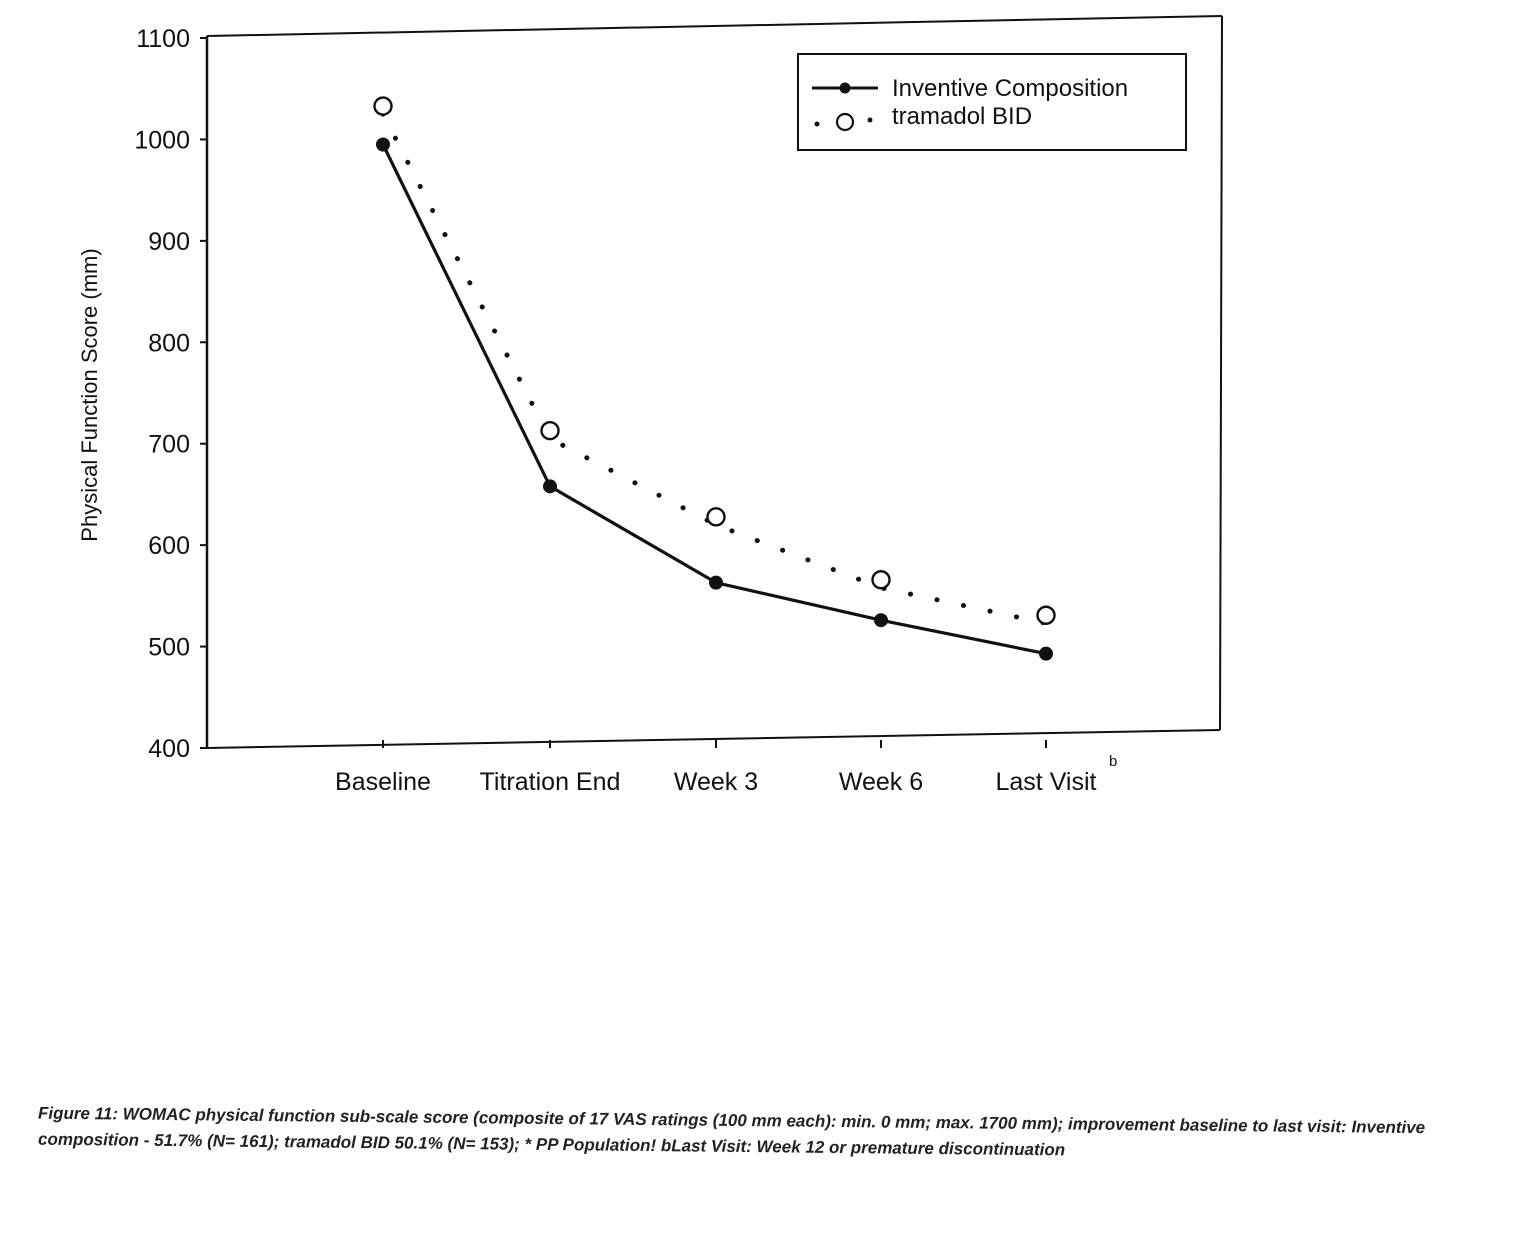 The width and height of the screenshot is (1524, 1252). I want to click on y-axis-ticks: 400 500 600 700 800 900 1000 1100, so click(170, 394).